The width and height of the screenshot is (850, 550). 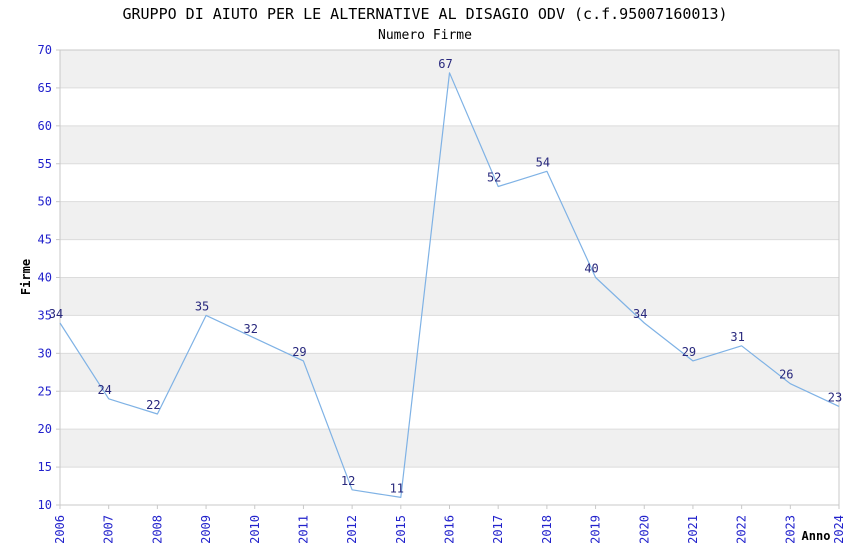 What do you see at coordinates (45, 164) in the screenshot?
I see `y-tick-label: 55` at bounding box center [45, 164].